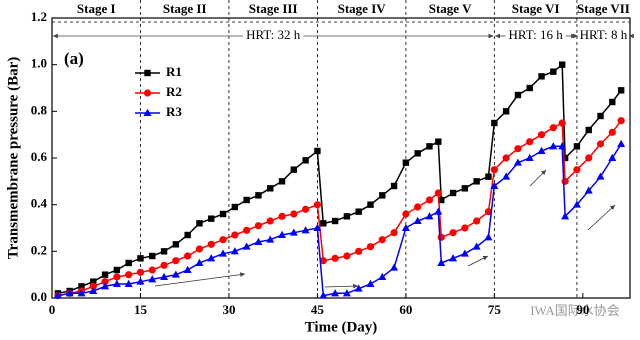 The image size is (640, 340). Describe the element at coordinates (141, 309) in the screenshot. I see `x-tick-label: 15` at that location.